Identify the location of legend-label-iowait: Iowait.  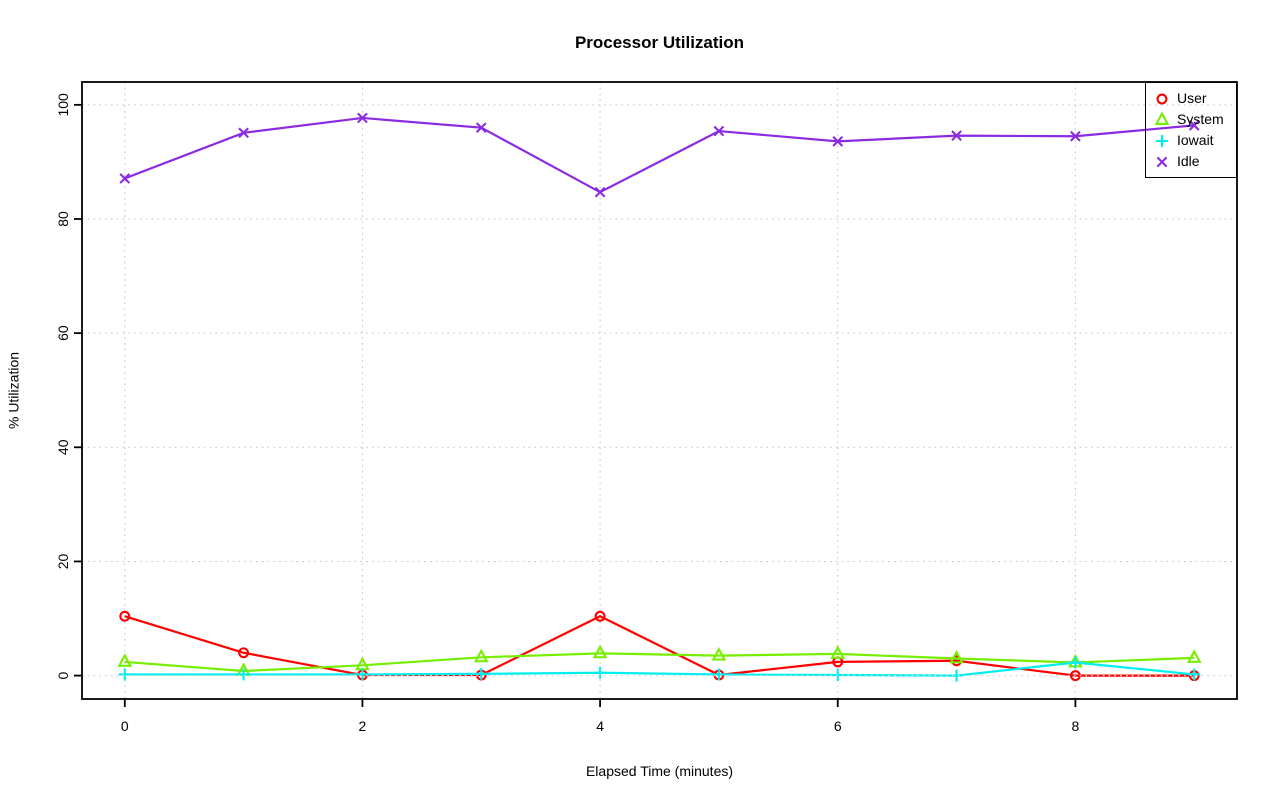
(1195, 140).